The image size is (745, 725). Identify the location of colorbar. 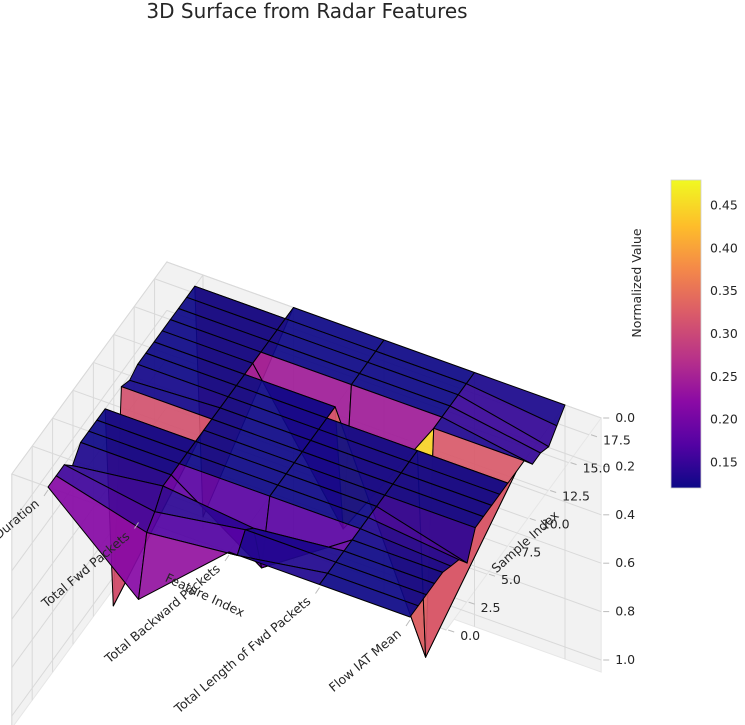
(686, 334).